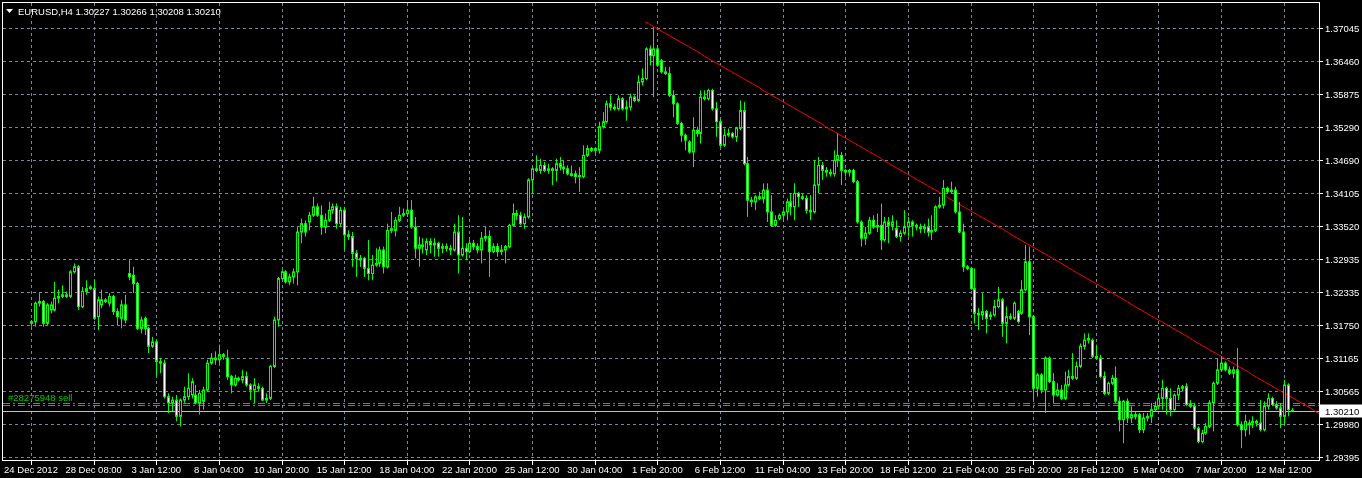 The width and height of the screenshot is (1362, 478). What do you see at coordinates (1342, 160) in the screenshot?
I see `y-tick-label: 1.34690` at bounding box center [1342, 160].